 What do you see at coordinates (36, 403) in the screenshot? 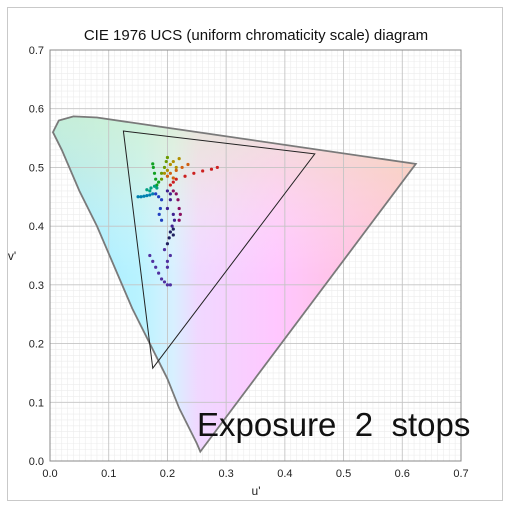
I see `y-tick-label: 0.1` at bounding box center [36, 403].